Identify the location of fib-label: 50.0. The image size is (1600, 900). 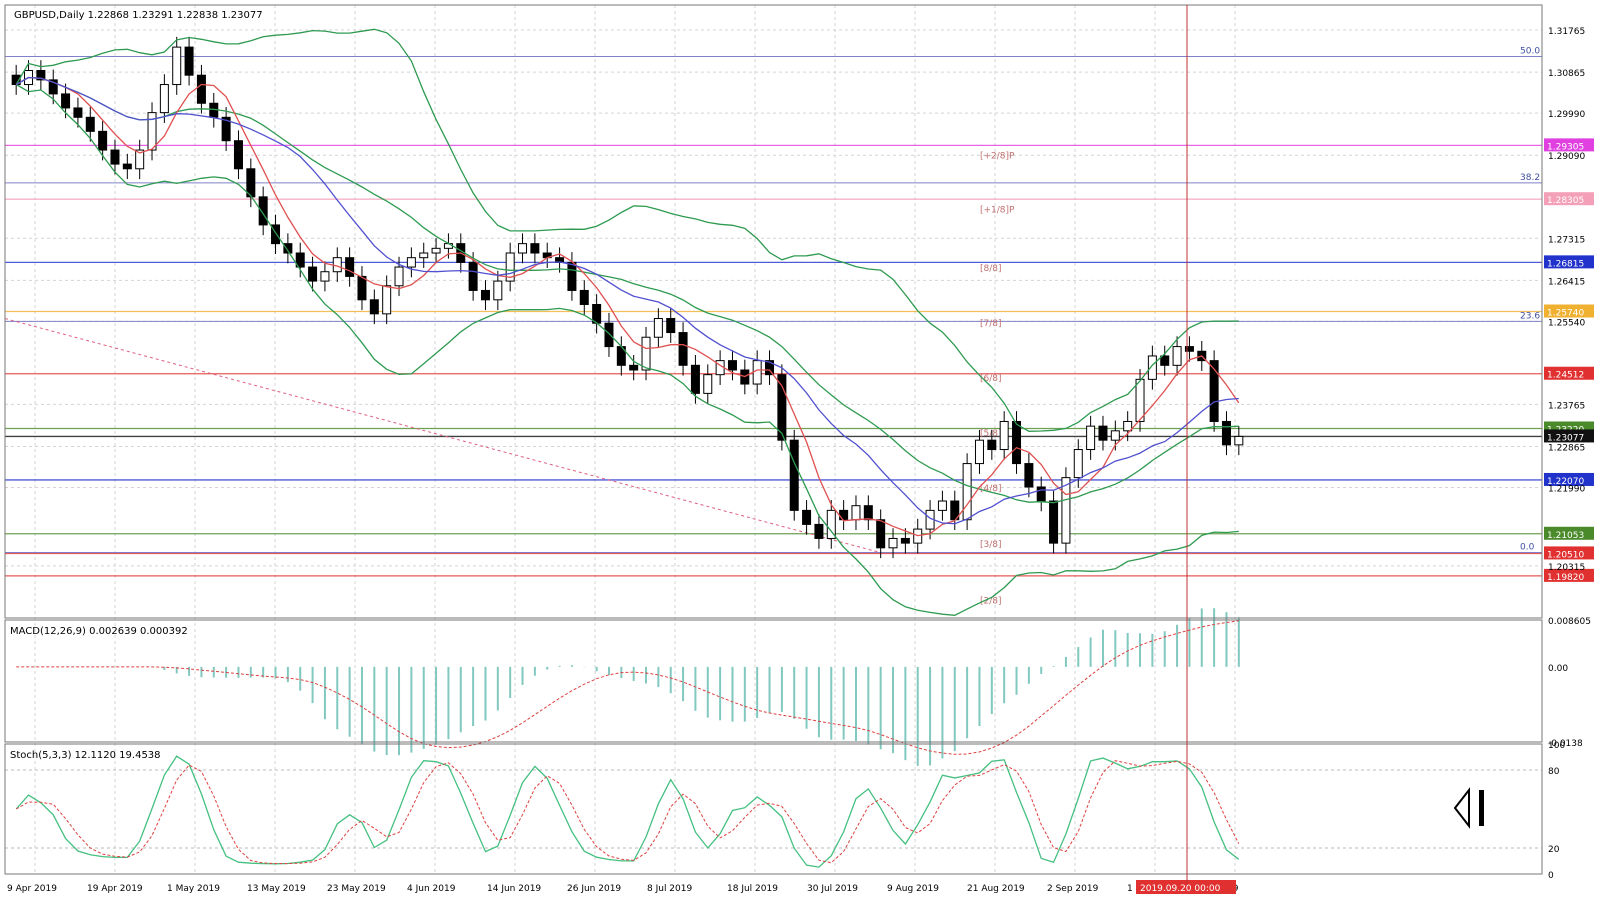
(1530, 51).